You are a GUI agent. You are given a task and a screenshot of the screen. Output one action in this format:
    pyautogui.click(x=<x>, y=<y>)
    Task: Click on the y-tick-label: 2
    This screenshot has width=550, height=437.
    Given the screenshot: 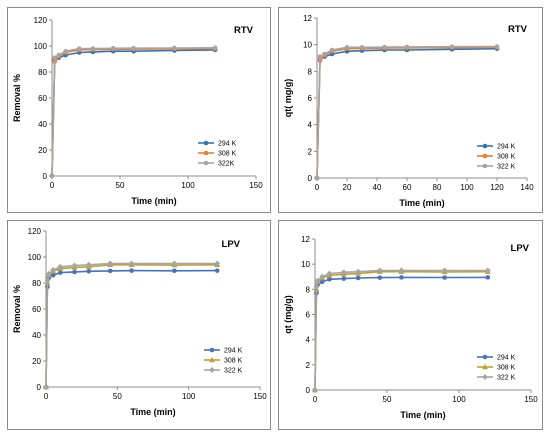 What is the action you would take?
    pyautogui.click(x=308, y=365)
    